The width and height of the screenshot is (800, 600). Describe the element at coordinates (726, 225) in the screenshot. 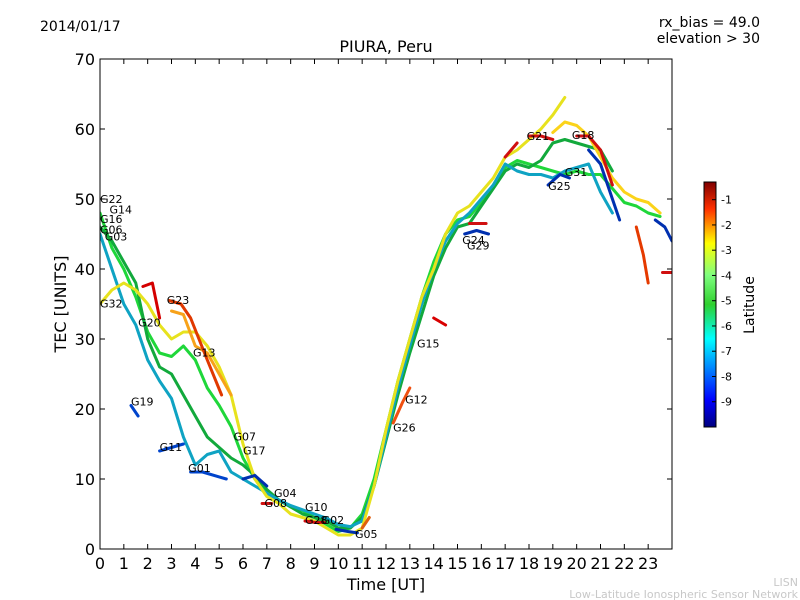

I see `colorbar-tick-label--2: -2` at that location.